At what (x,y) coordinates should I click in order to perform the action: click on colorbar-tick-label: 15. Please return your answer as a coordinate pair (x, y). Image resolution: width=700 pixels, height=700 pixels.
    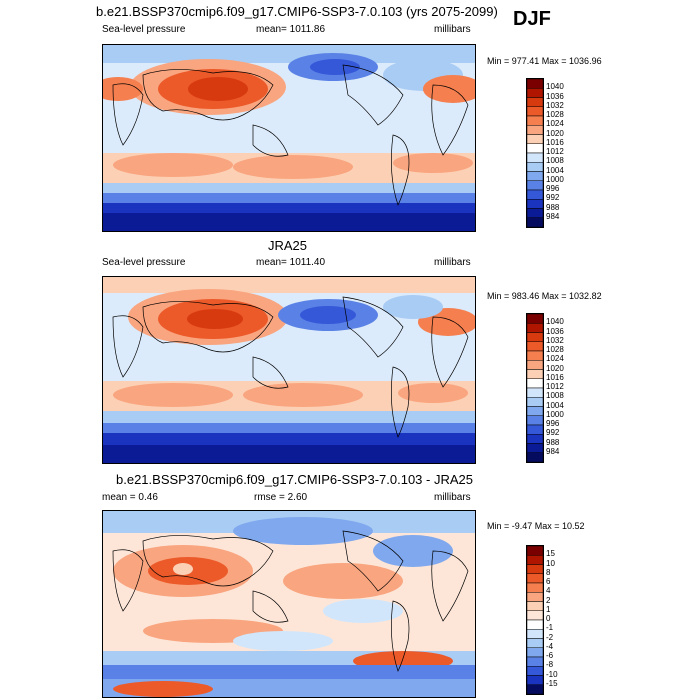
    Looking at the image, I should click on (550, 554).